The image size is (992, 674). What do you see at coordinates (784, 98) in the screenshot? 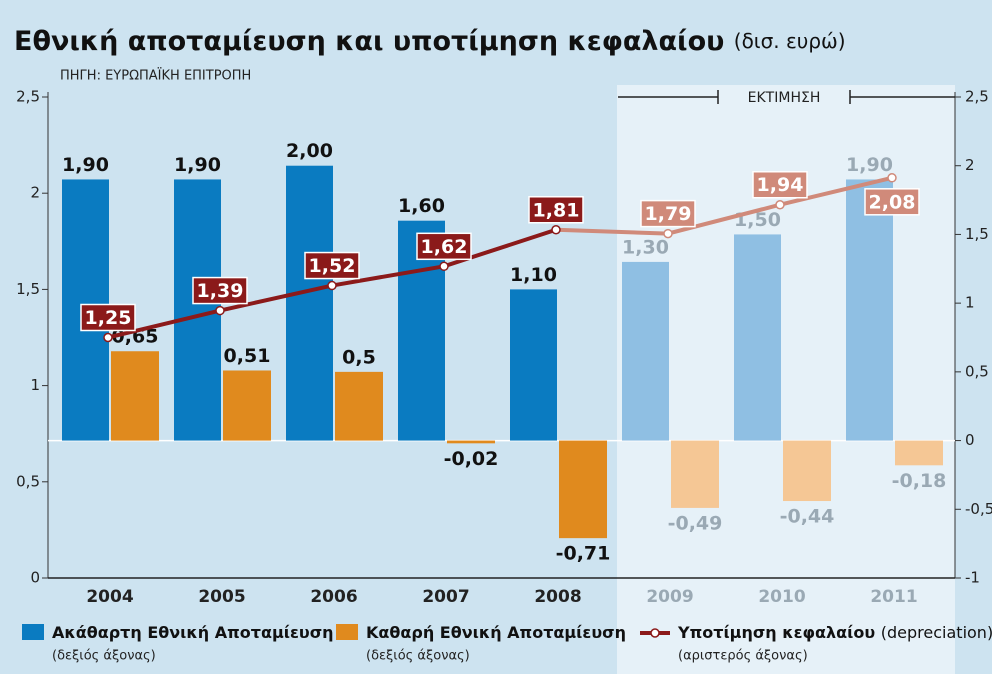
I see `annotation: ΕΚΤΙΜΗΣΗ` at bounding box center [784, 98].